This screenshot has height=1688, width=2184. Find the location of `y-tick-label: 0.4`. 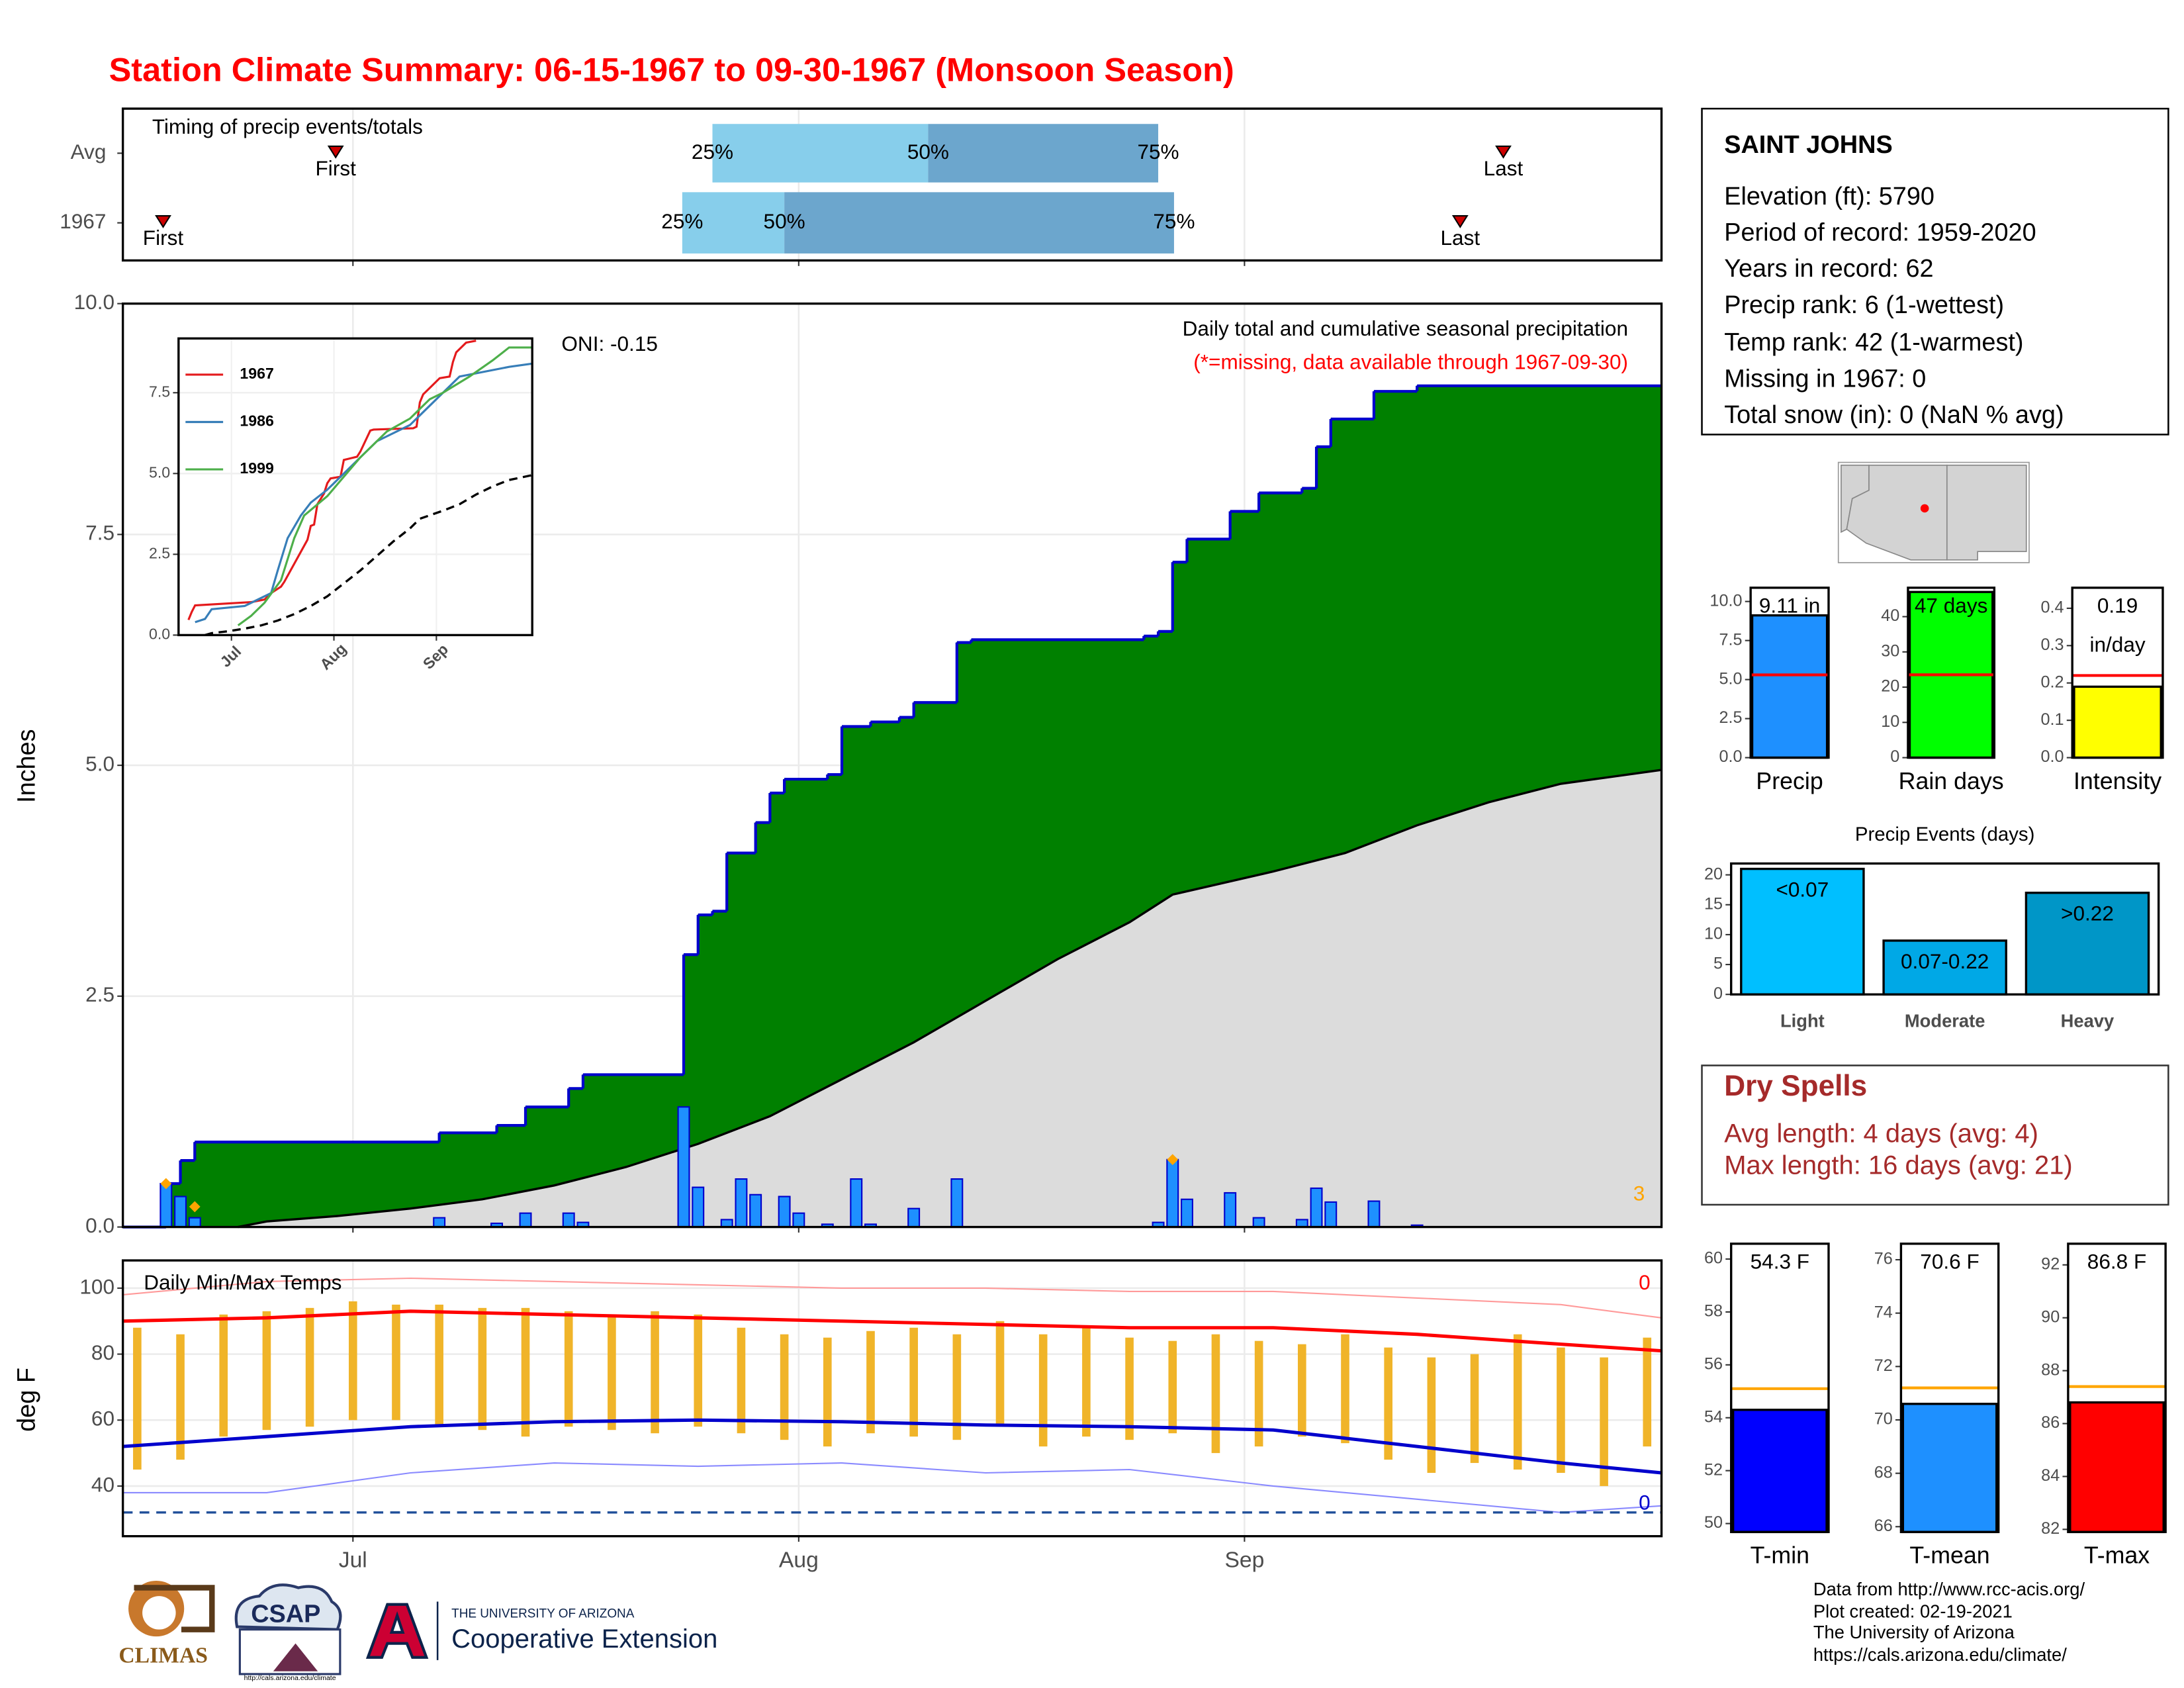

y-tick-label: 0.4 is located at coordinates (2052, 607).